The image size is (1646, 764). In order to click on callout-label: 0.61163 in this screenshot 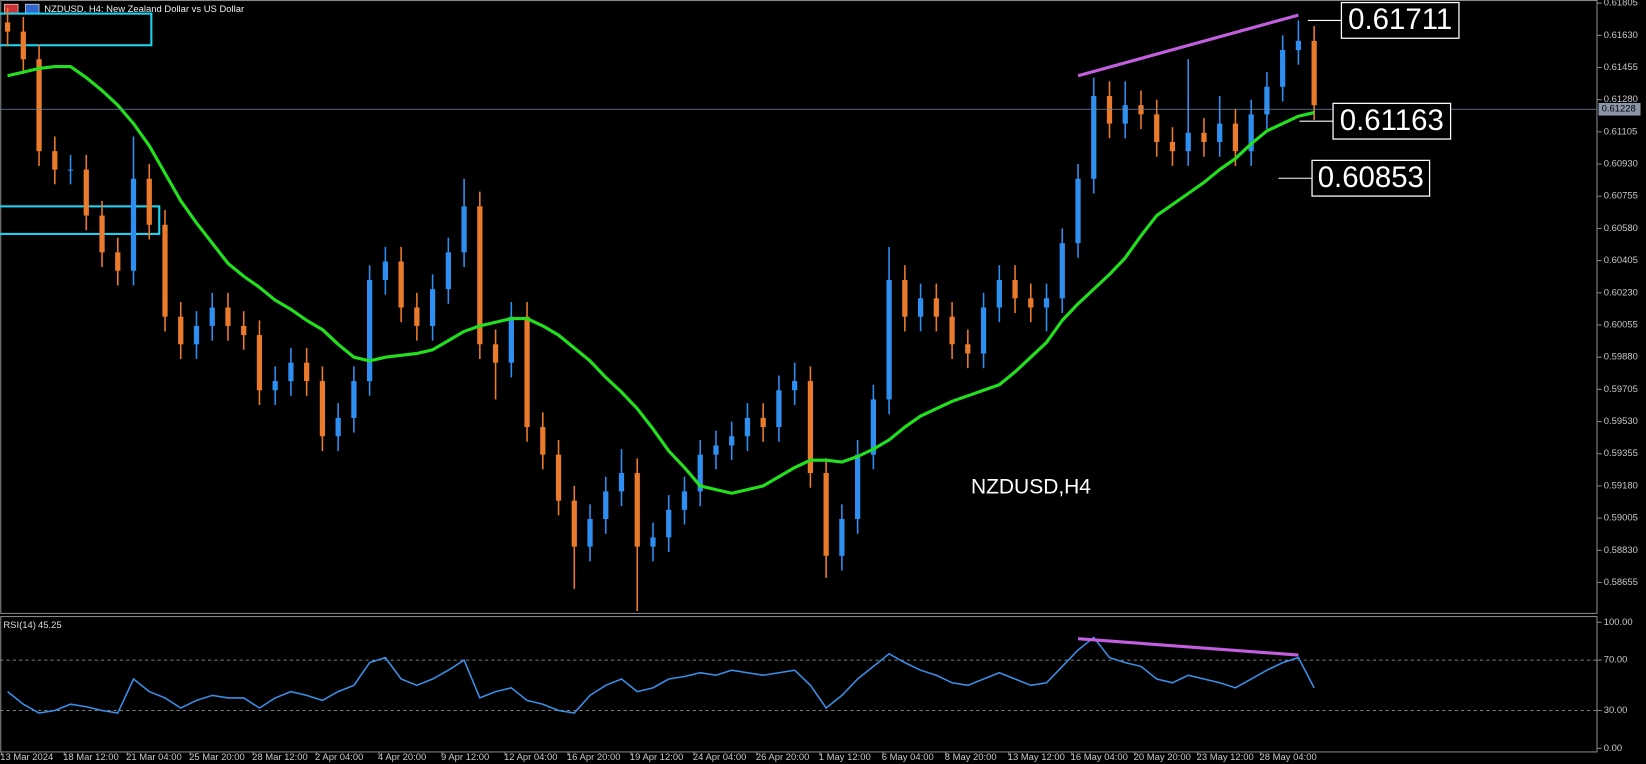, I will do `click(1392, 120)`.